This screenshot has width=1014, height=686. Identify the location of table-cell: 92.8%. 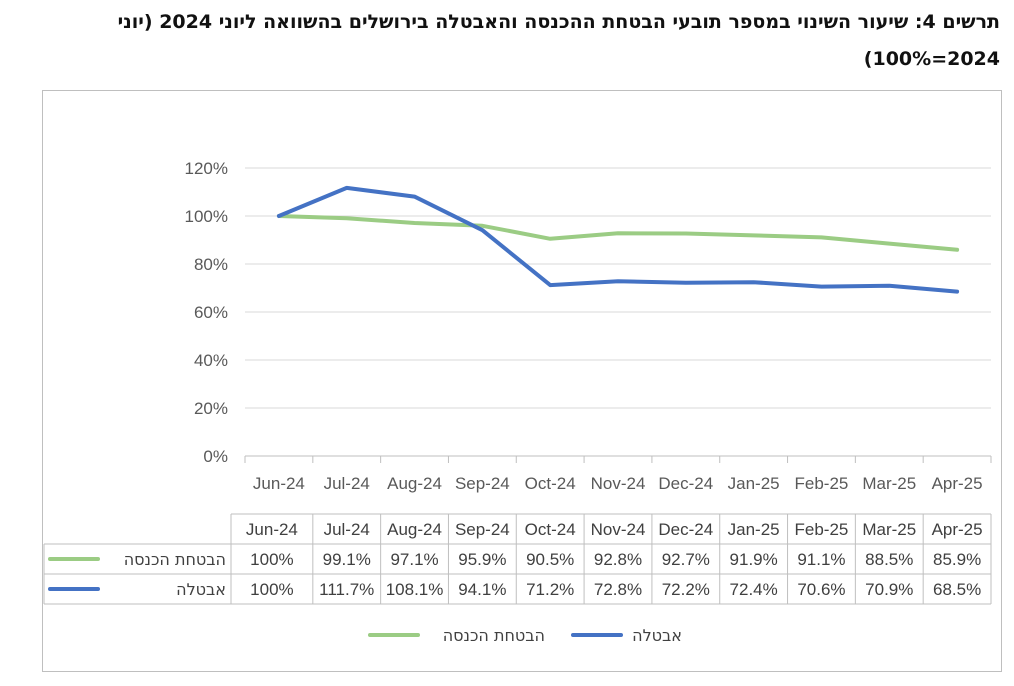
(618, 559).